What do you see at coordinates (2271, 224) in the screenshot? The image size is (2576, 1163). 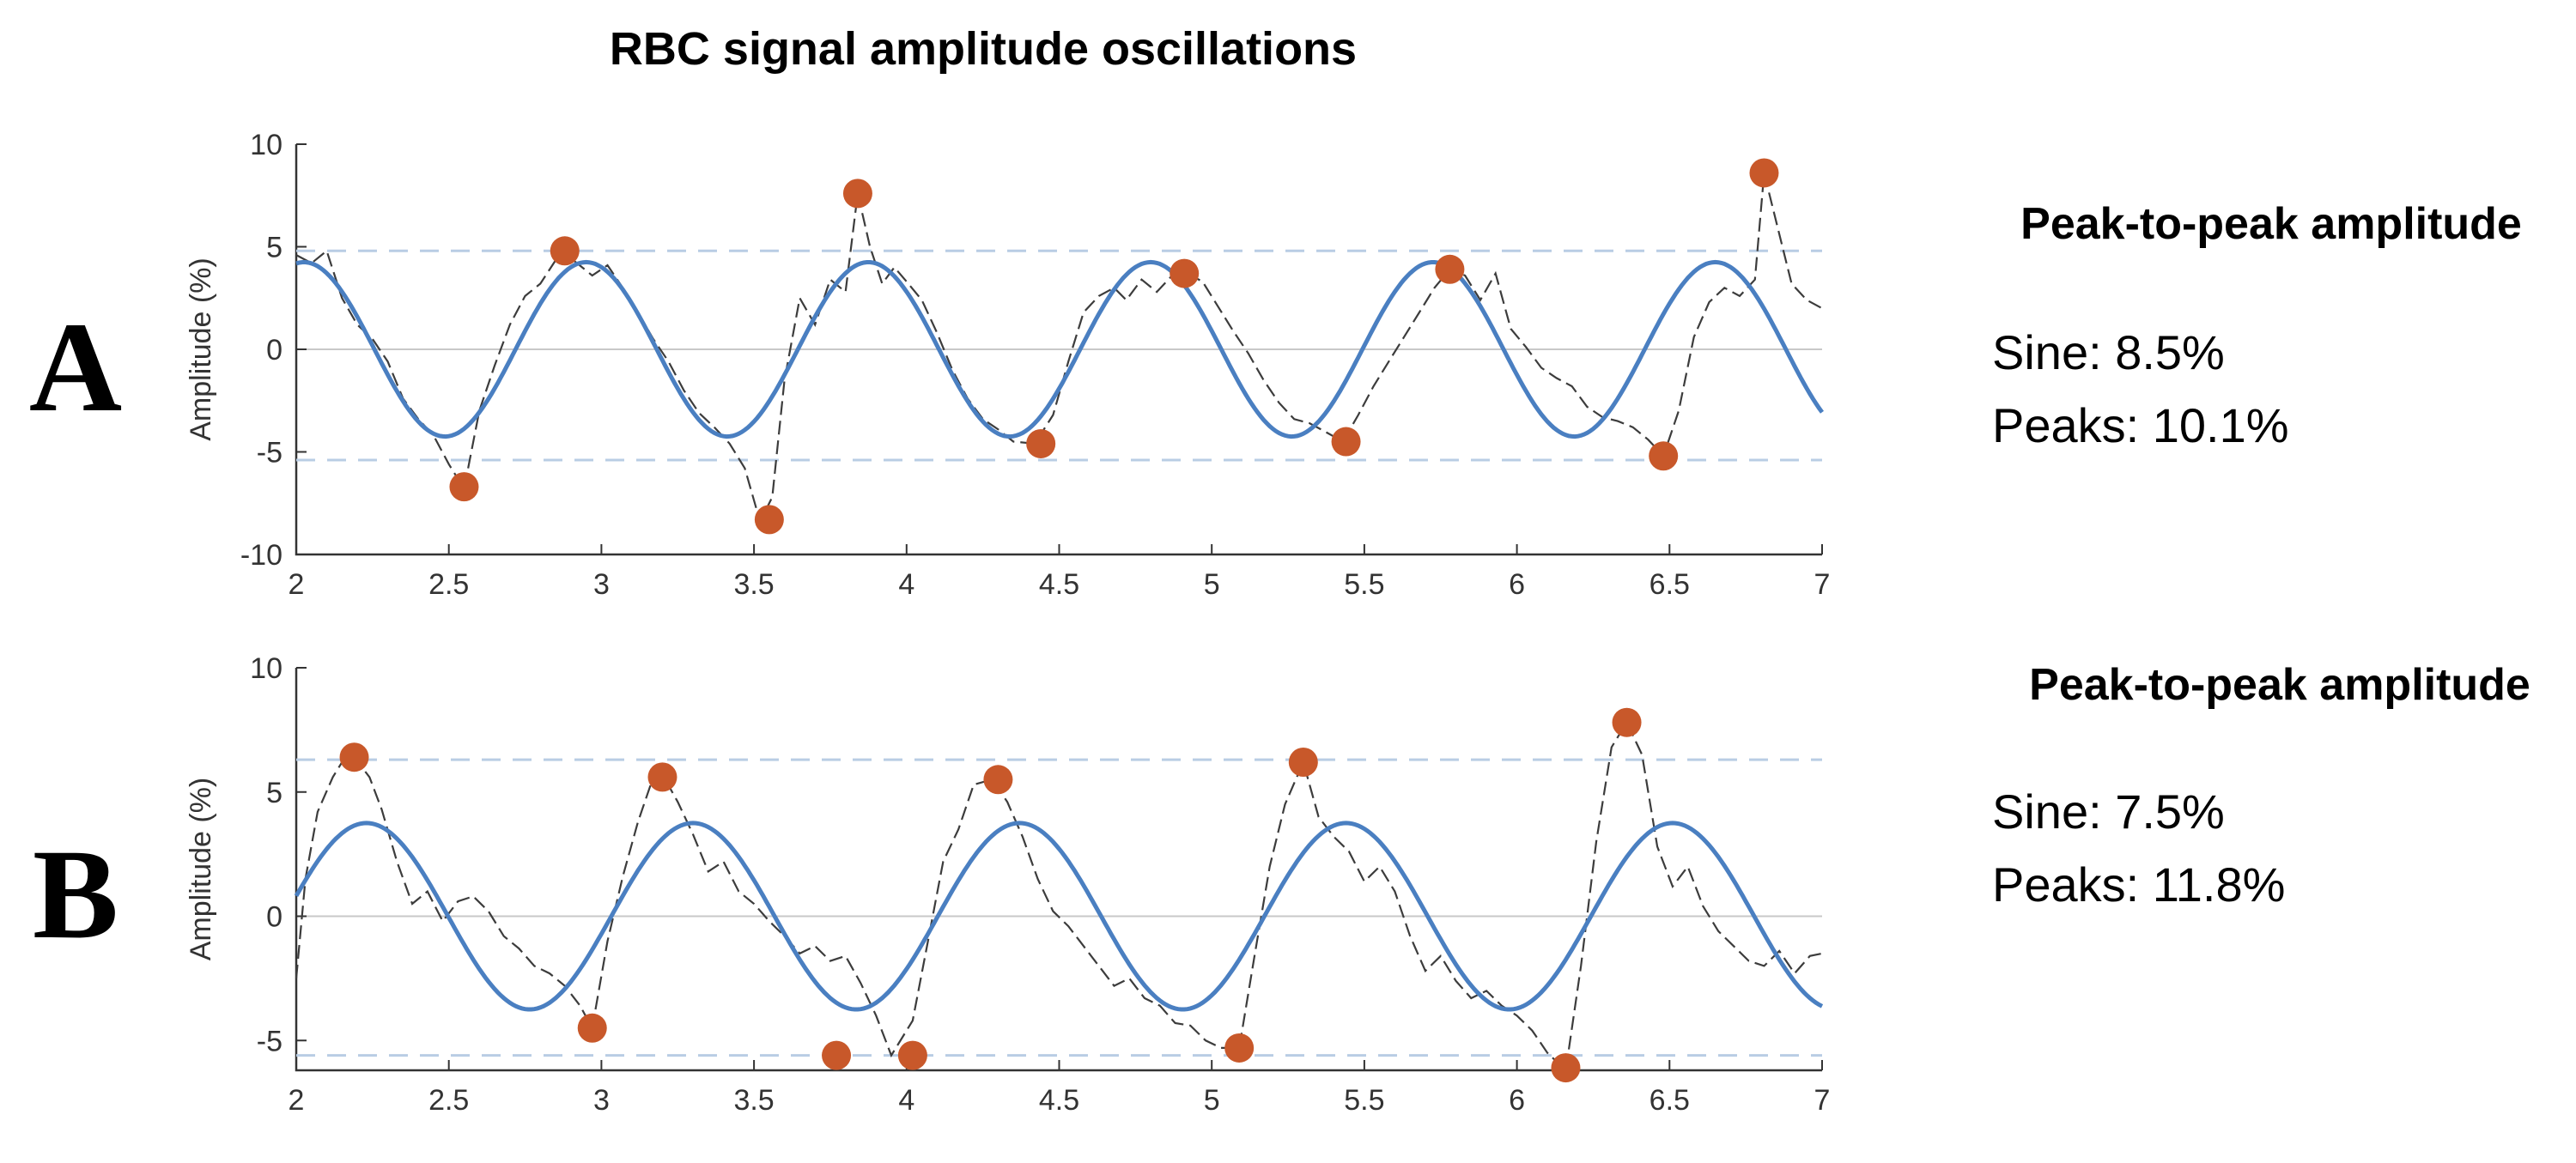 I see `panel-a-stats-title: Peak-to-peak amplitude` at bounding box center [2271, 224].